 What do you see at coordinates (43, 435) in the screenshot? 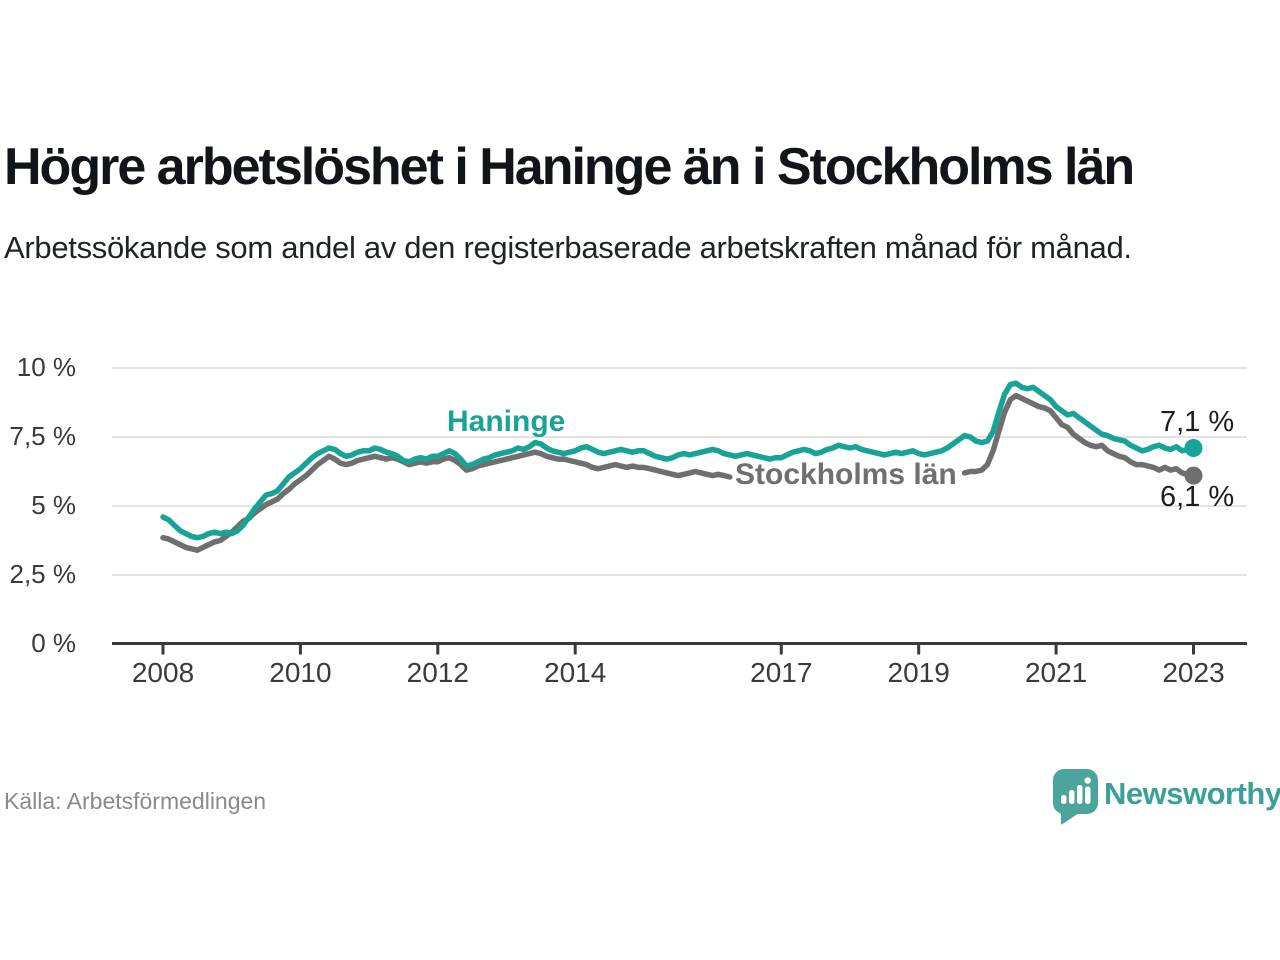
I see `y-axis-label: 7,5 %` at bounding box center [43, 435].